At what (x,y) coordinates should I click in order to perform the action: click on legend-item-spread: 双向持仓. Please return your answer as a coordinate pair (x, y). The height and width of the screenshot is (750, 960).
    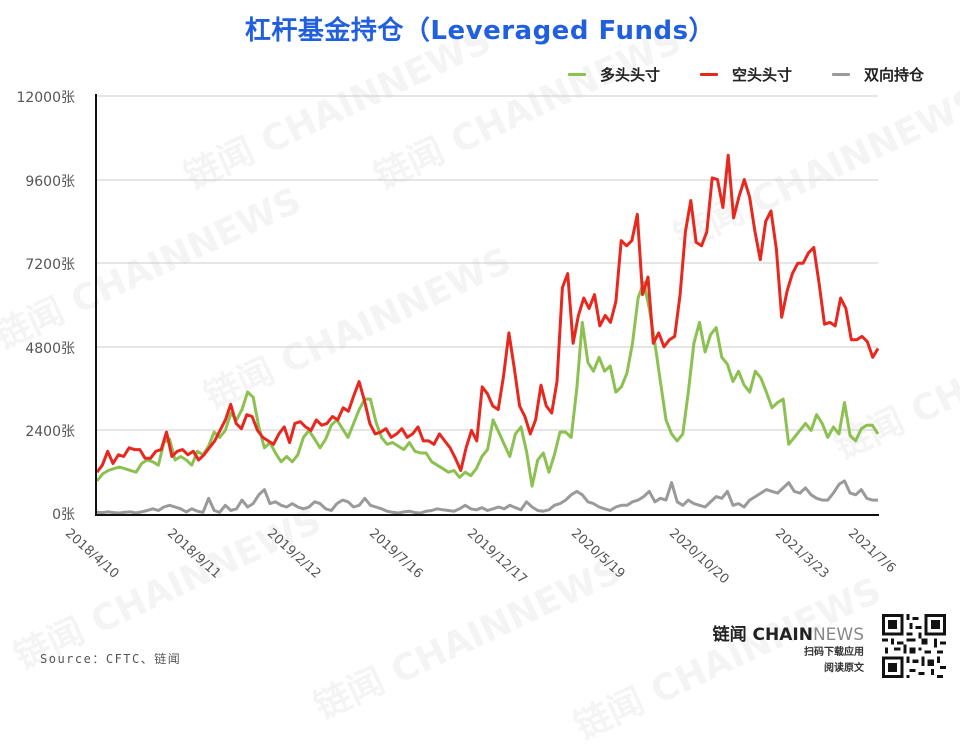
    Looking at the image, I should click on (877, 74).